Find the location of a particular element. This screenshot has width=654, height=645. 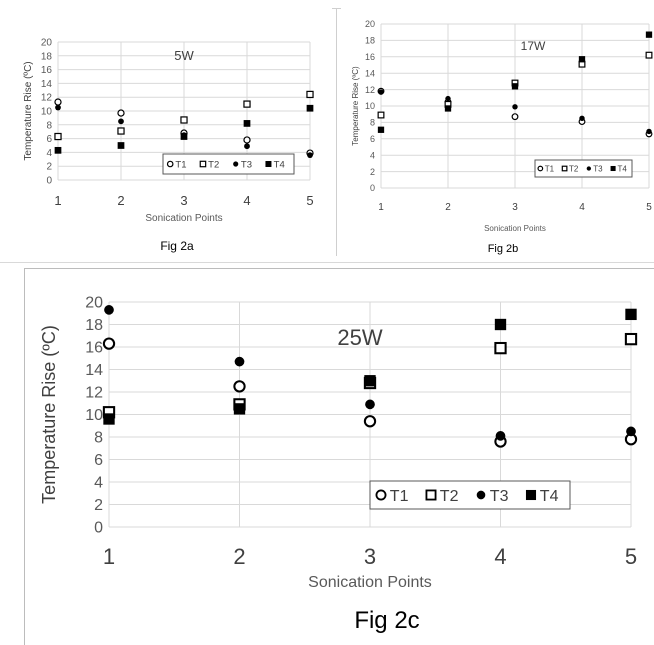

legend-label-t2: T2 is located at coordinates (574, 168).